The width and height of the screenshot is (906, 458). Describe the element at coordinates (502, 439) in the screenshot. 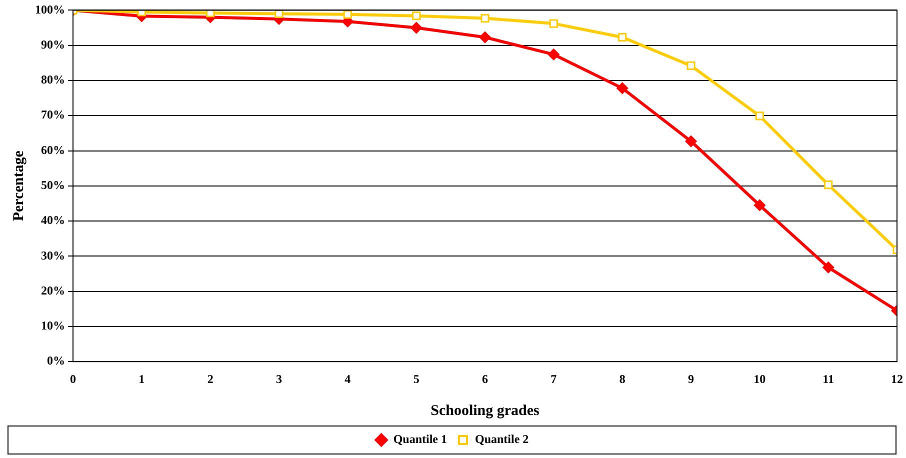

I see `legend-label: Quantile 2` at that location.